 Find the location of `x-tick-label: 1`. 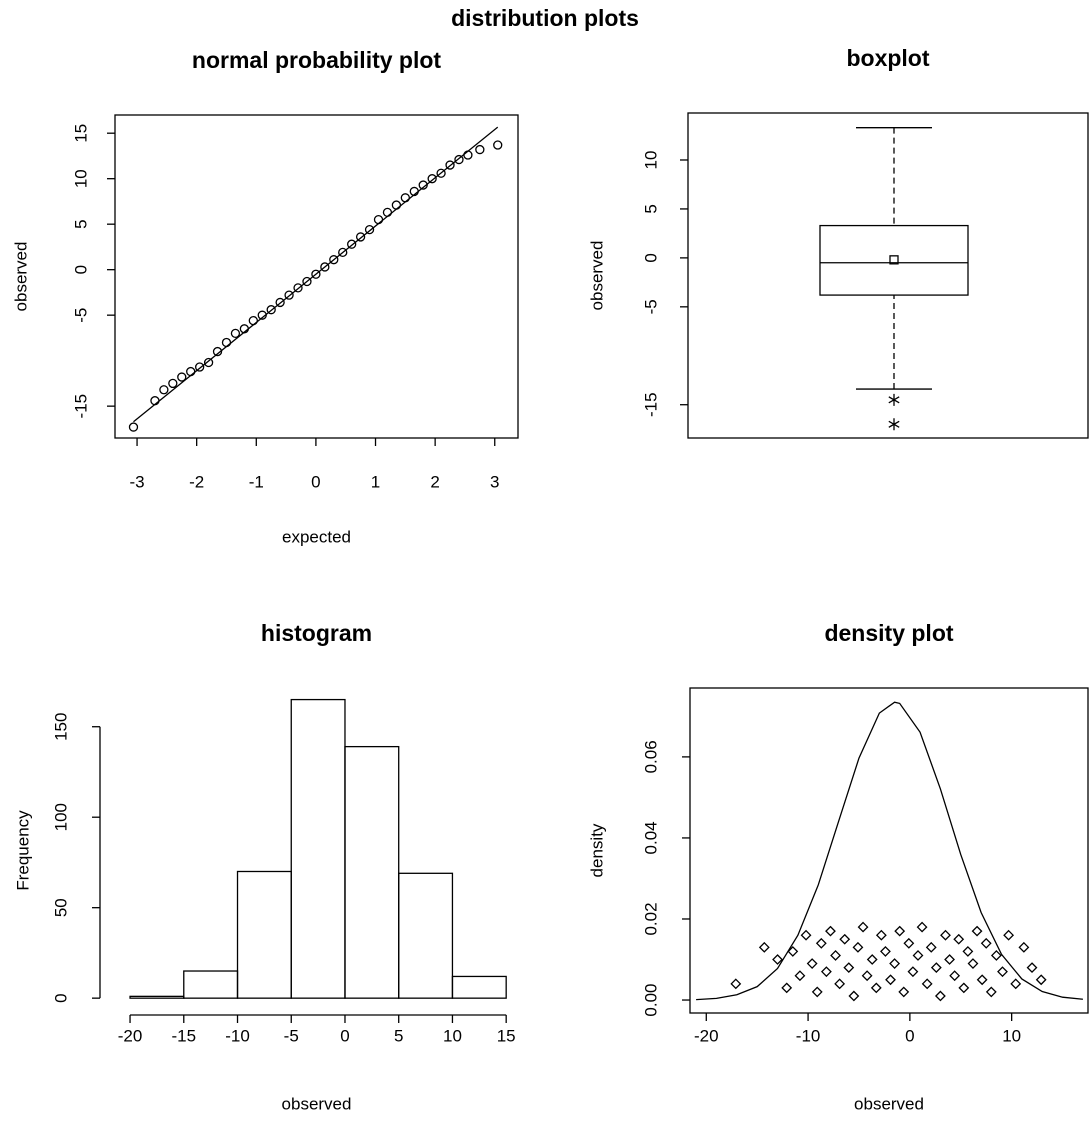

x-tick-label: 1 is located at coordinates (375, 481).